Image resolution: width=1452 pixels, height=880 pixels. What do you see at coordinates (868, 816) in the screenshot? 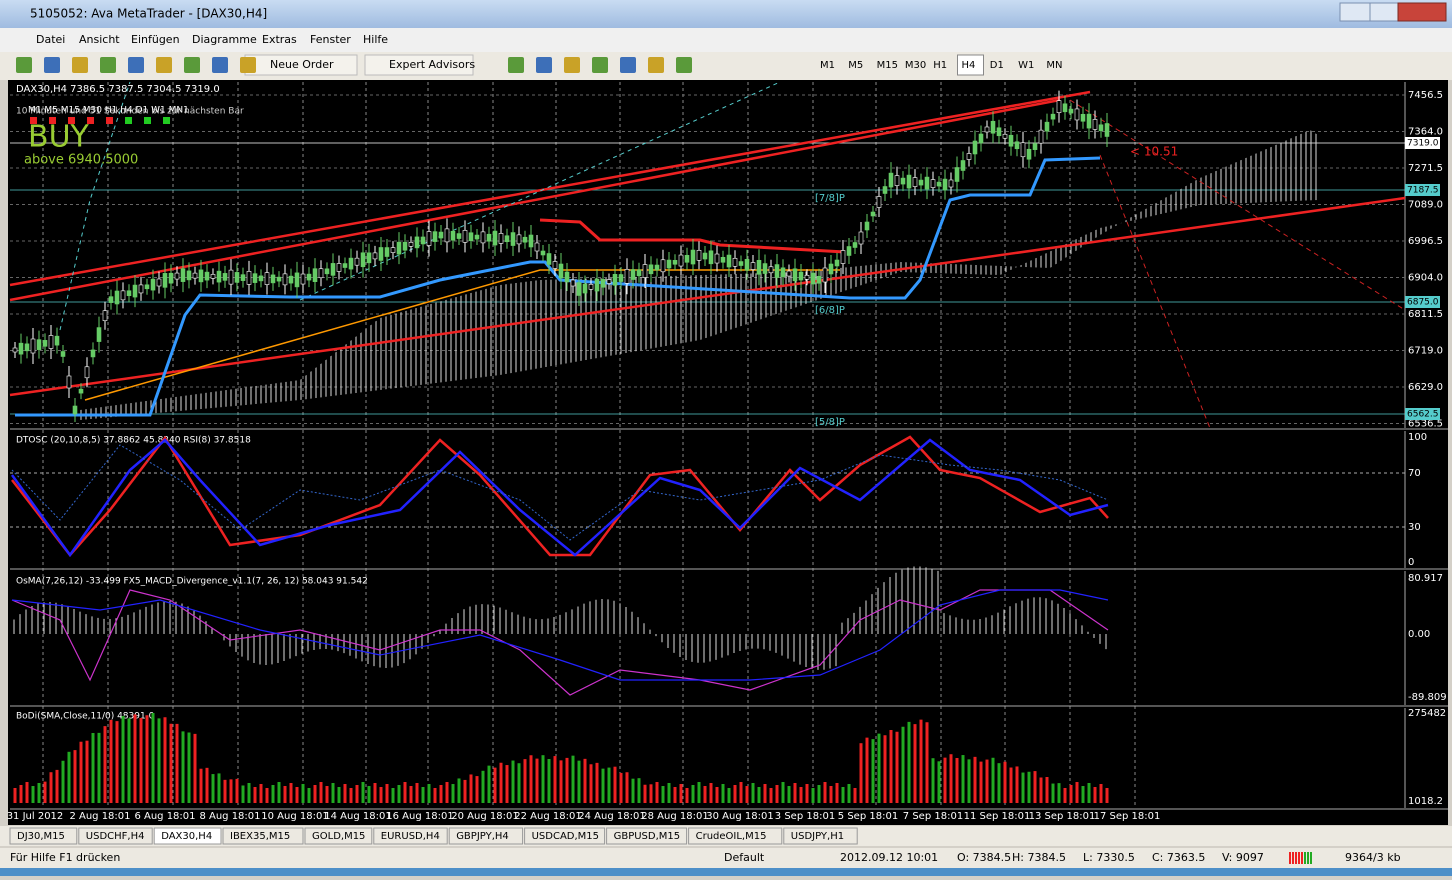
I see `date-label: 5 Sep 18:01` at bounding box center [868, 816].